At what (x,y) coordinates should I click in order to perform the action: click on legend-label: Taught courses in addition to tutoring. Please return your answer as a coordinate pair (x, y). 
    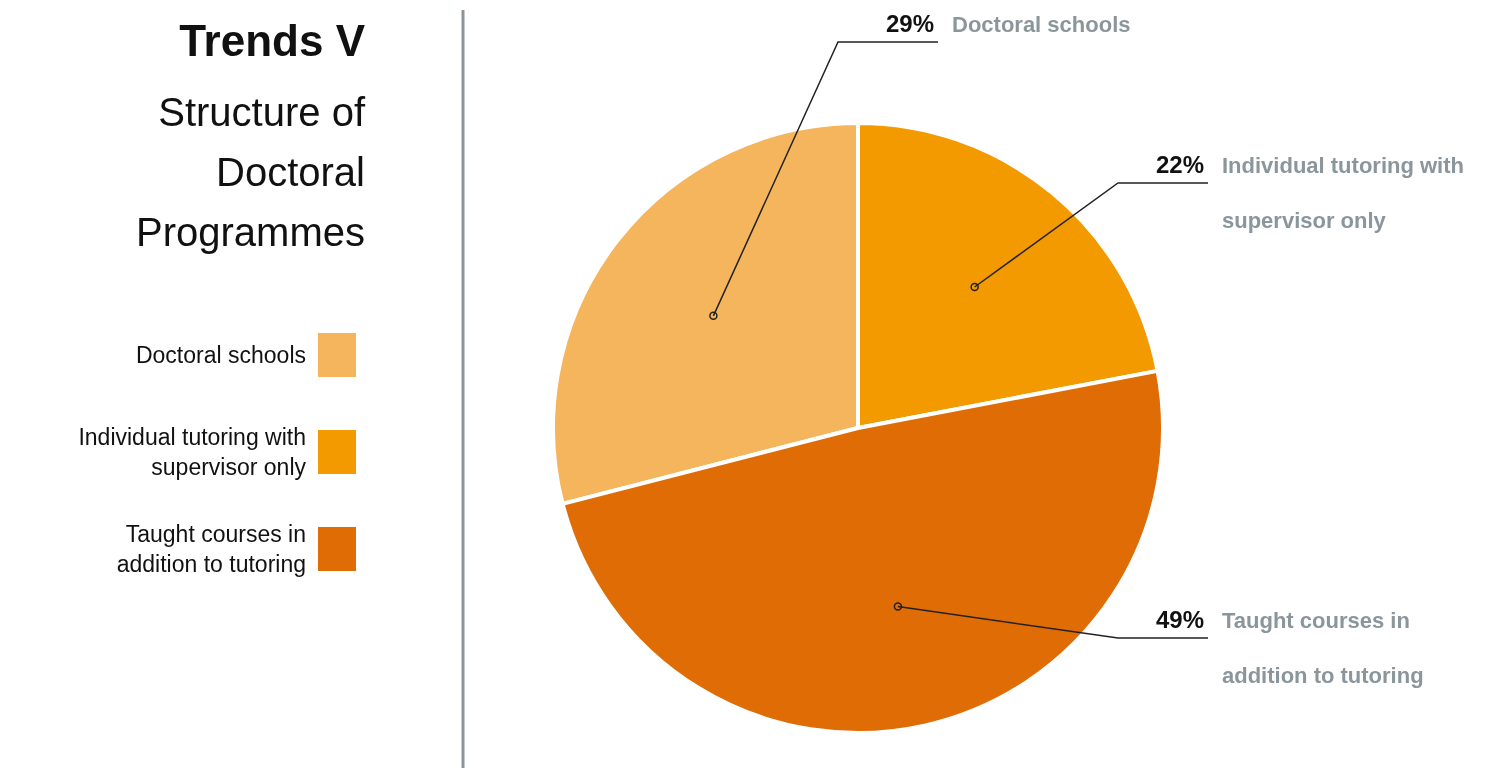
    Looking at the image, I should click on (211, 549).